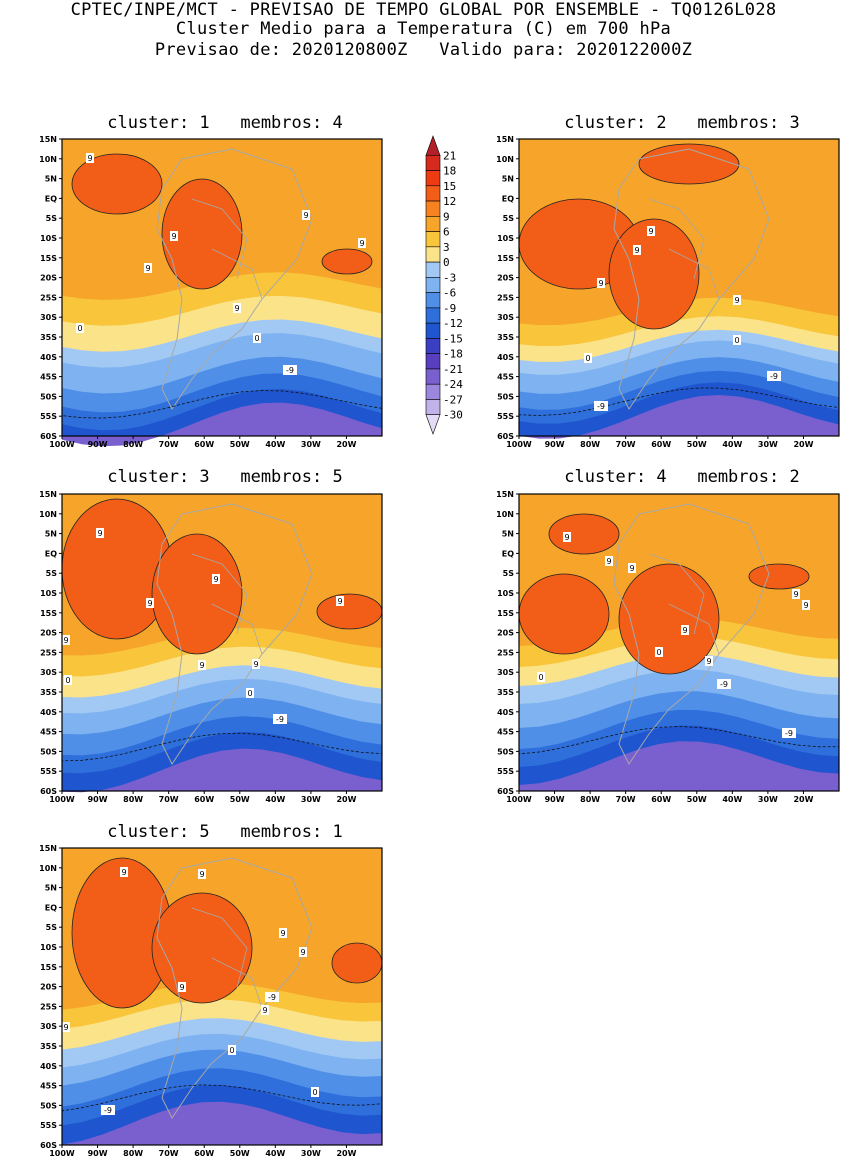  What do you see at coordinates (449, 293) in the screenshot?
I see `colorbar-level-label: -6` at bounding box center [449, 293].